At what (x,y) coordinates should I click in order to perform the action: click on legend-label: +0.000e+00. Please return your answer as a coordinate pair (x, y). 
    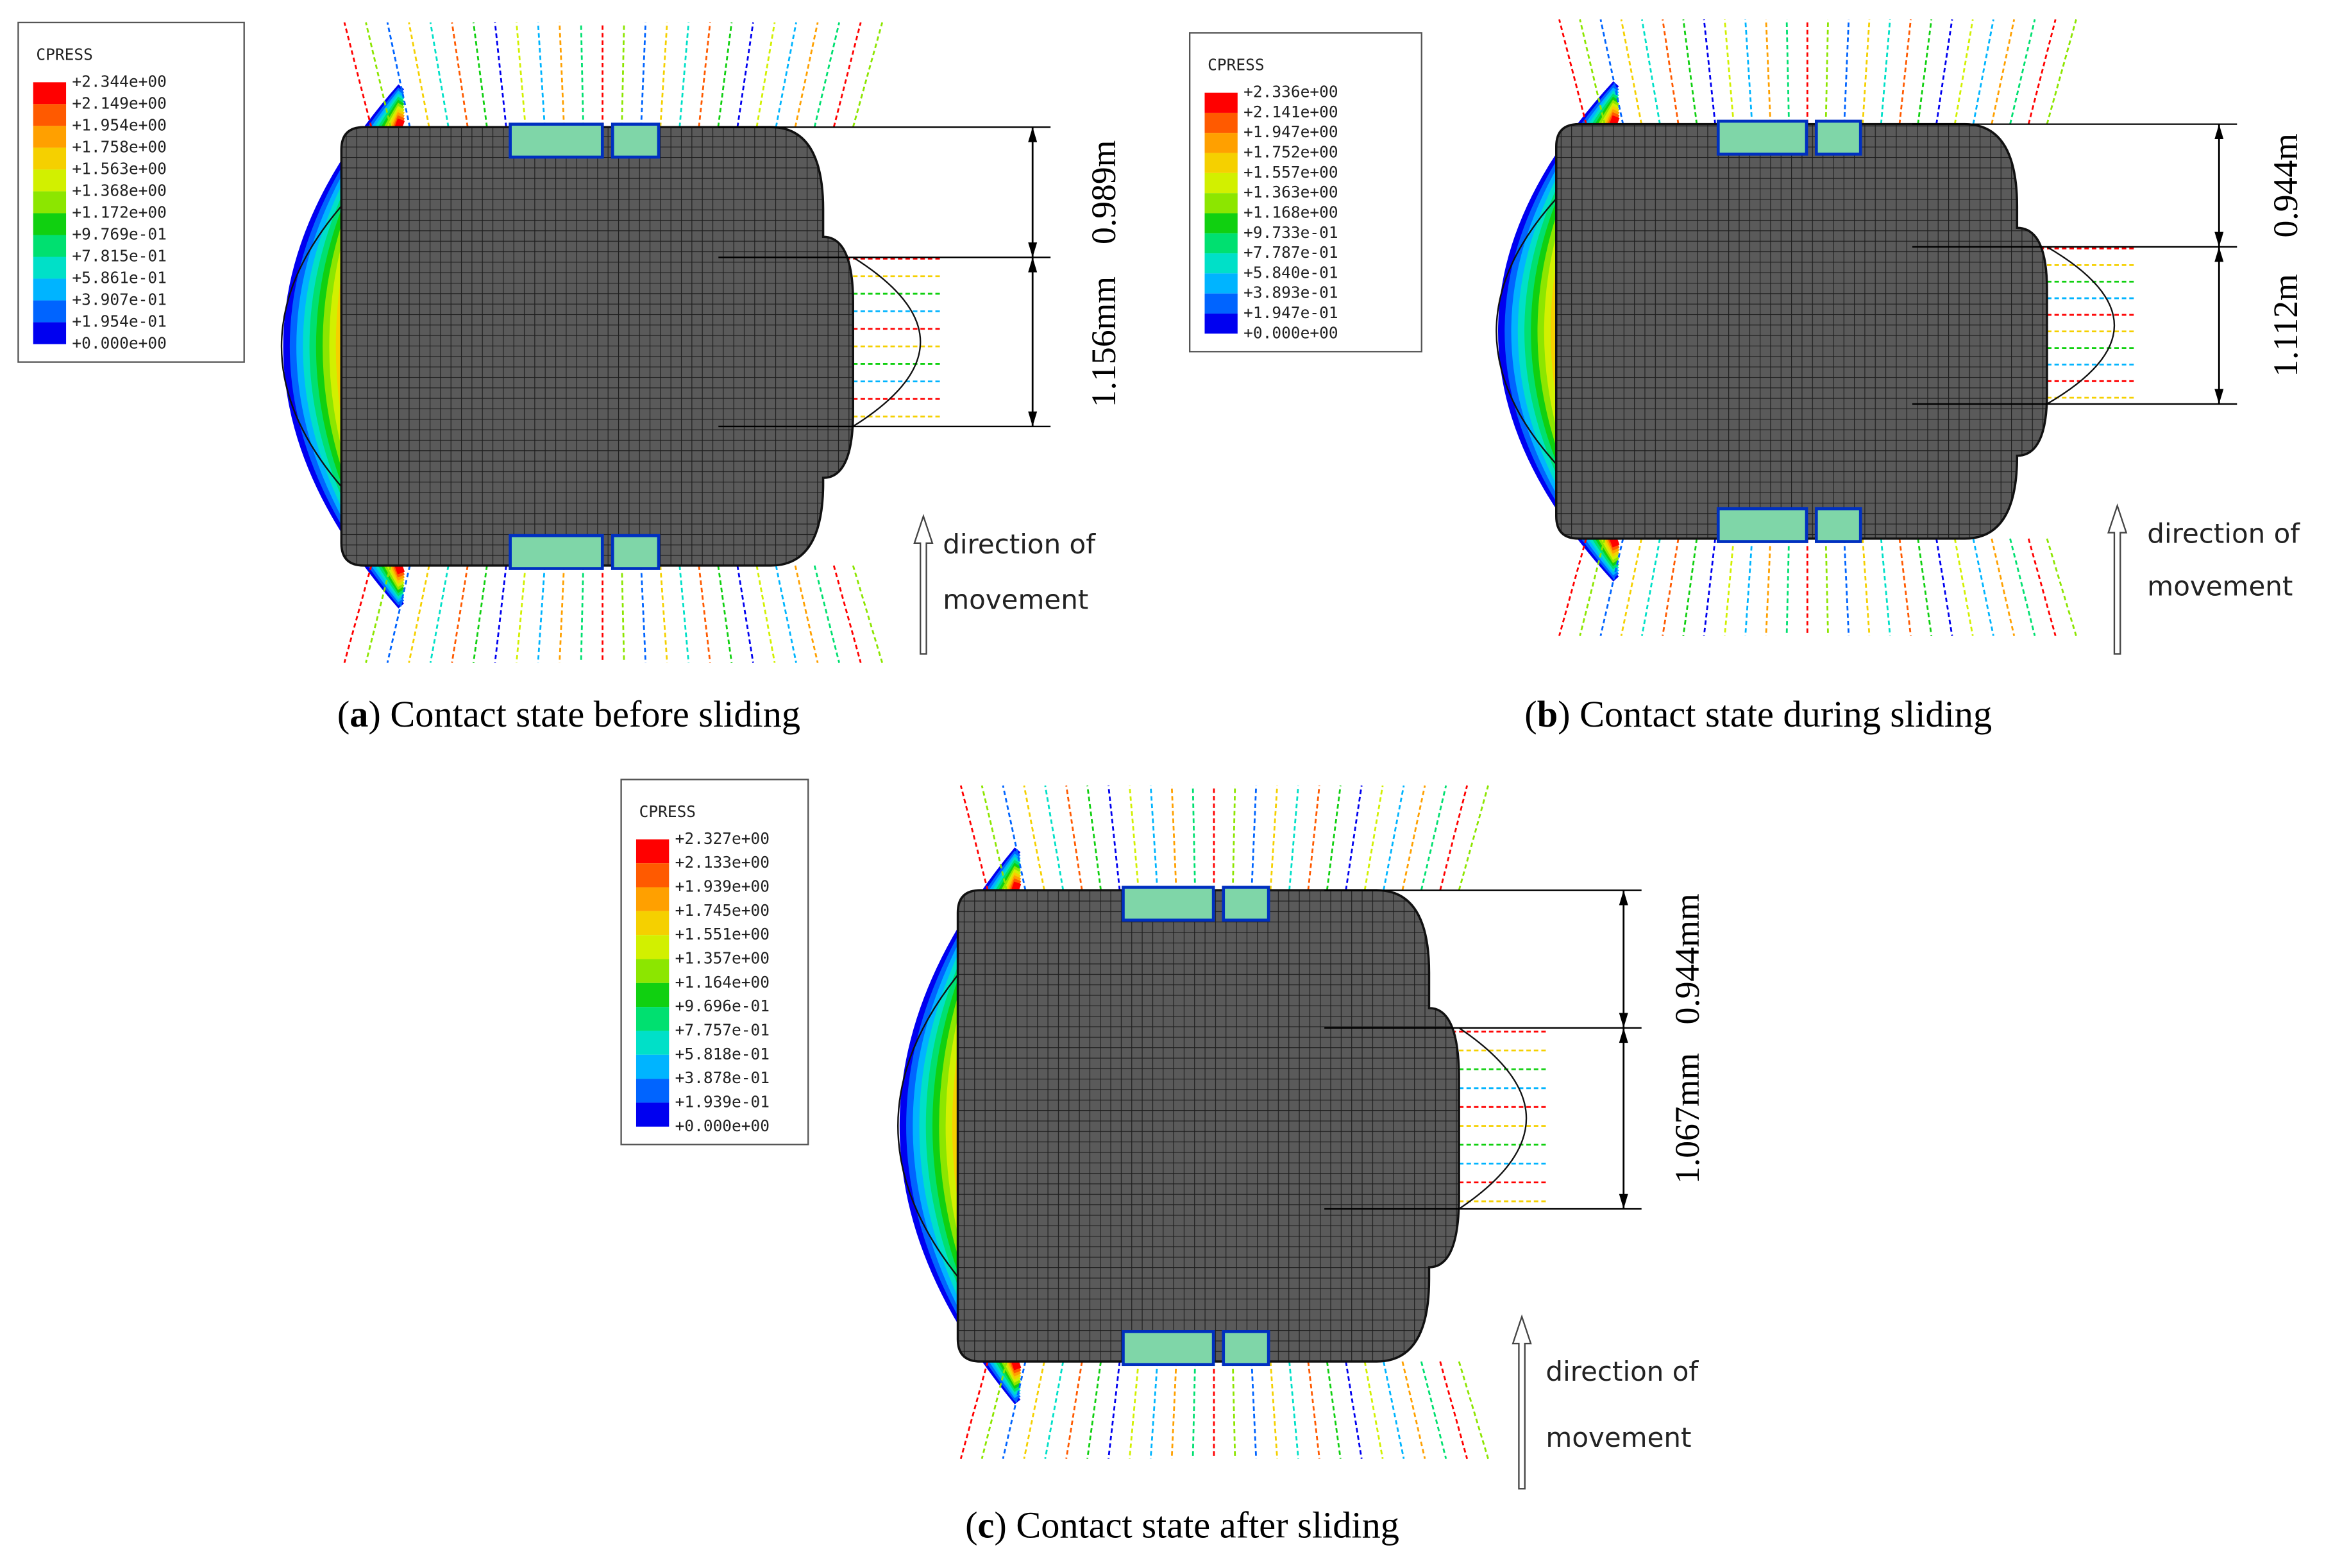
    Looking at the image, I should click on (119, 344).